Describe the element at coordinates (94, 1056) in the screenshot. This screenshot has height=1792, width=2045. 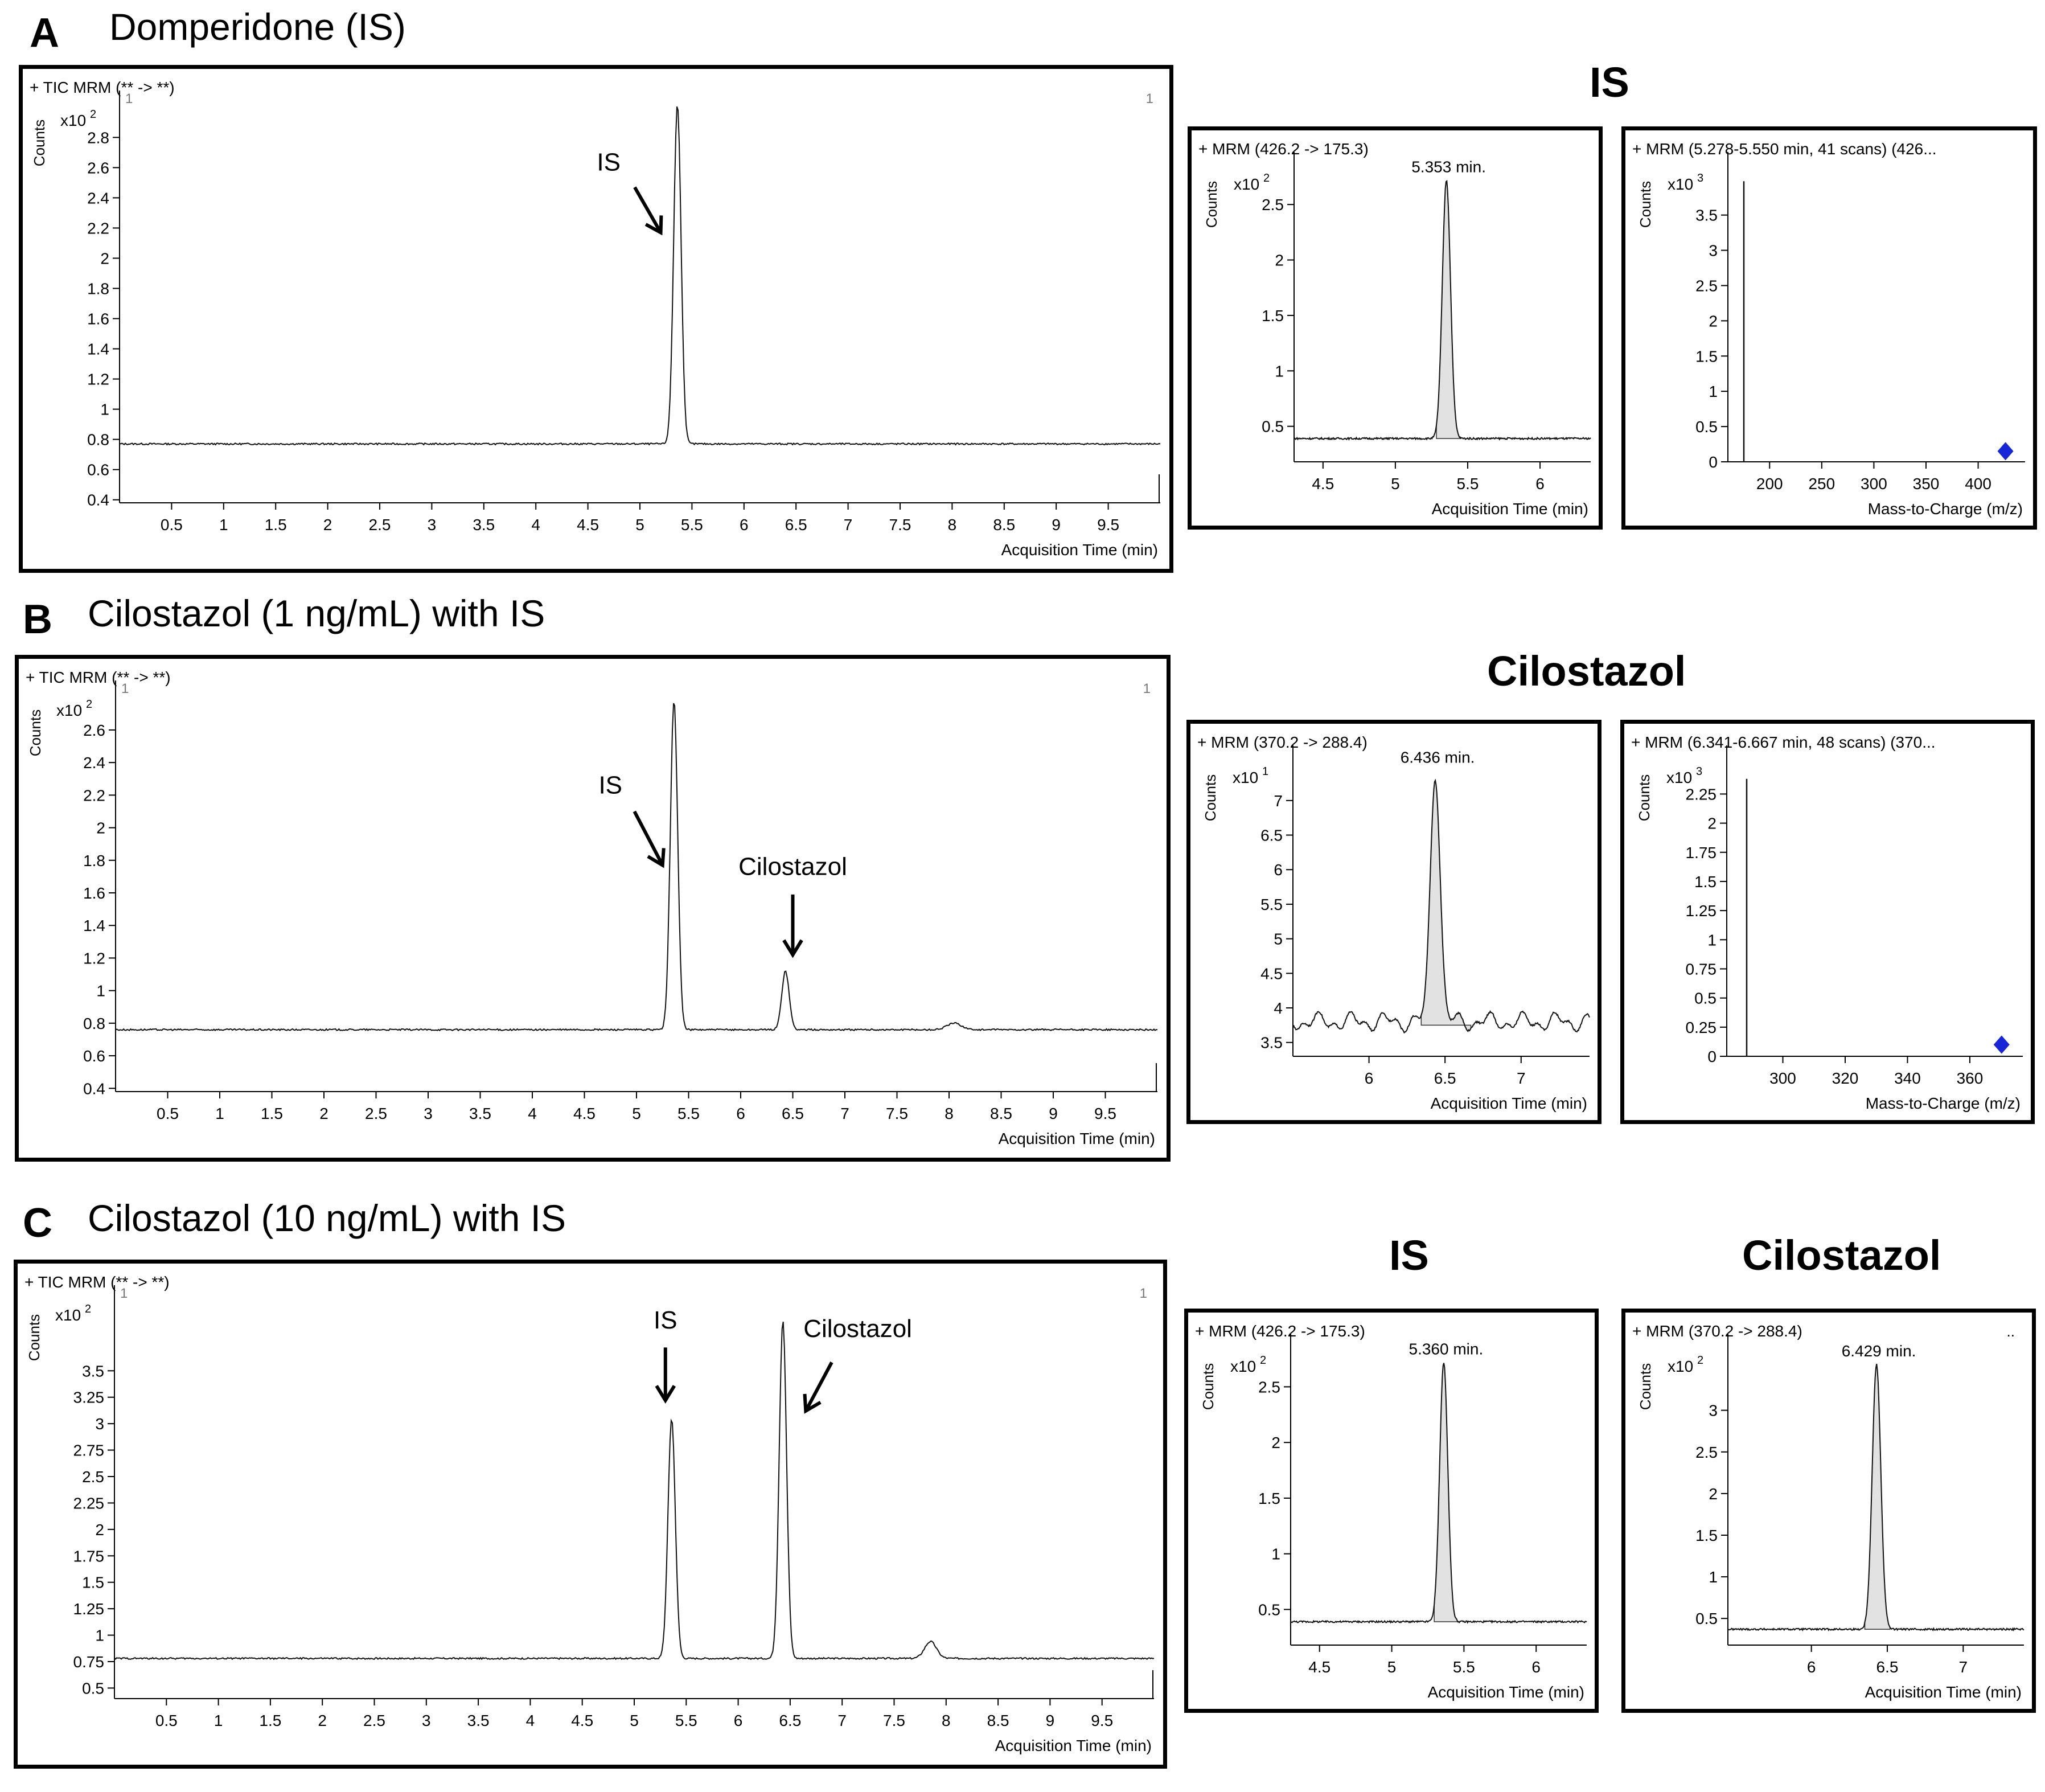
I see `y-tick-label: 0.6` at that location.